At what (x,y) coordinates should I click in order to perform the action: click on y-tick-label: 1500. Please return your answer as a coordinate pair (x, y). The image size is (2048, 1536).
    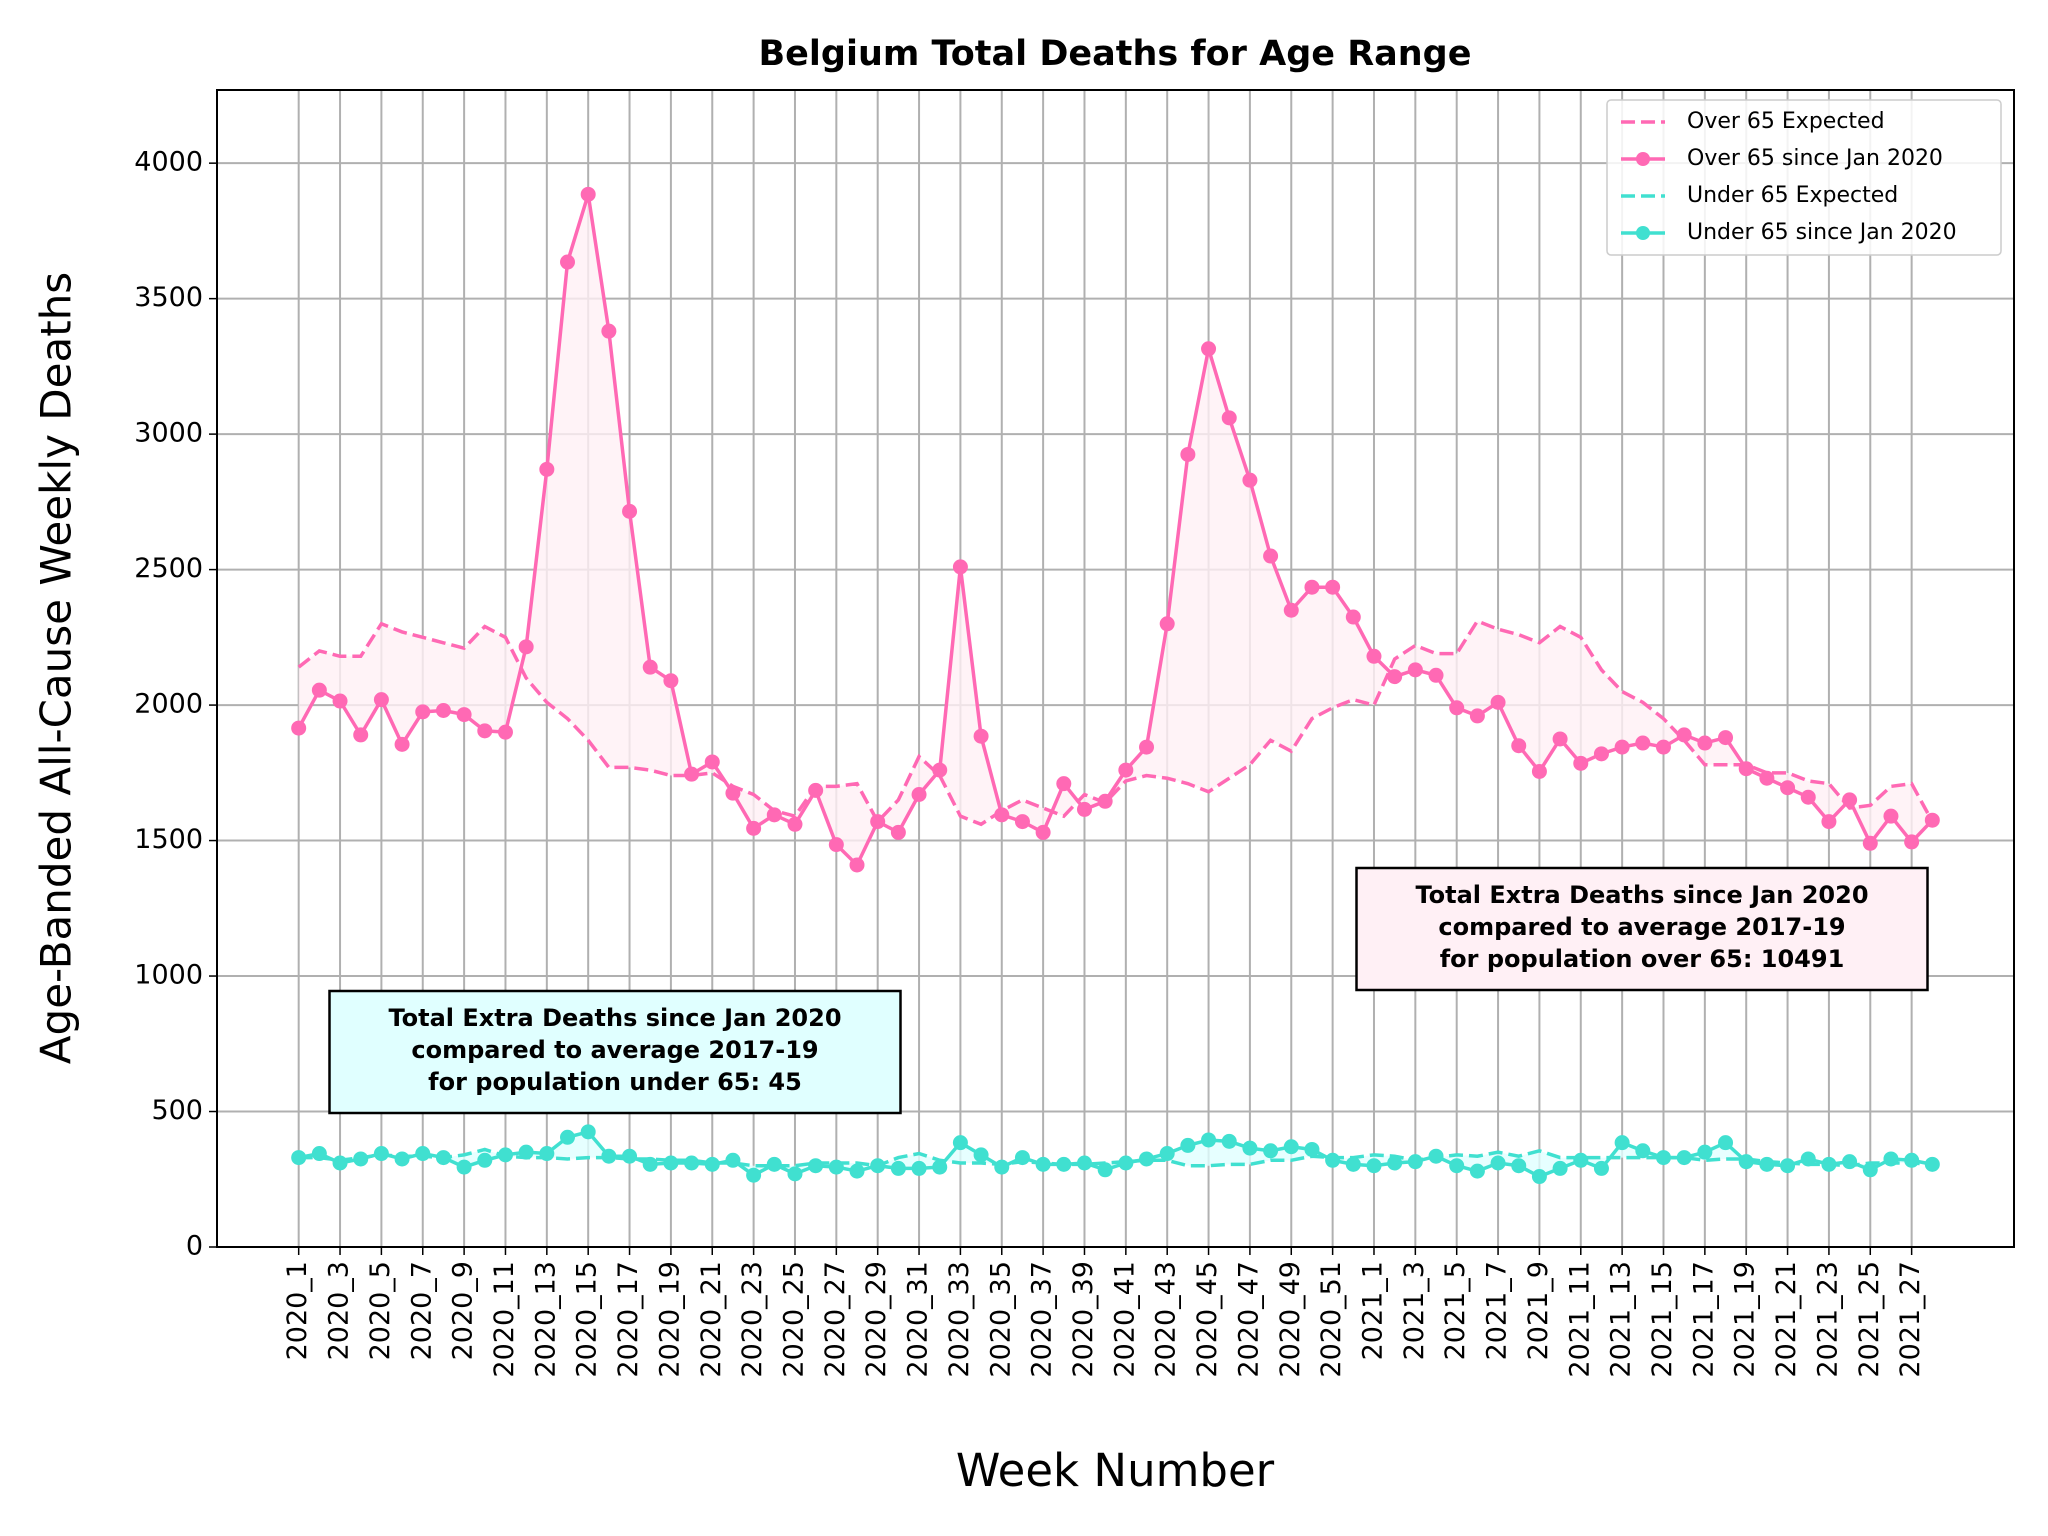
    Looking at the image, I should click on (168, 839).